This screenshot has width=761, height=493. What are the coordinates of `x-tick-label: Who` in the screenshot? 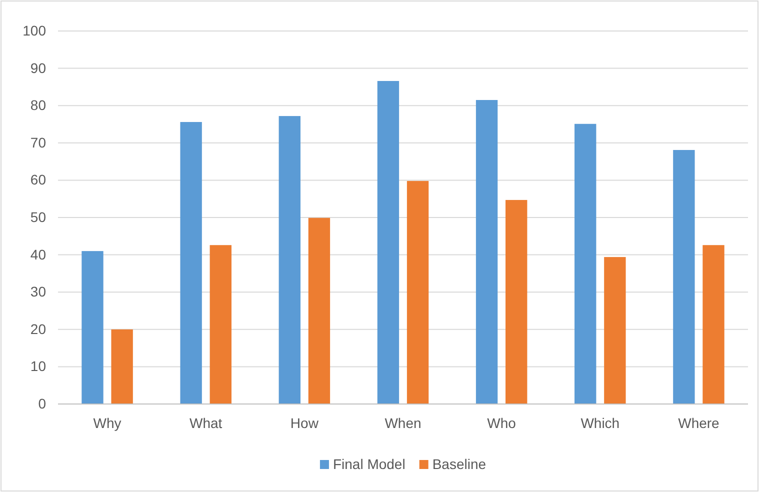 It's located at (501, 422).